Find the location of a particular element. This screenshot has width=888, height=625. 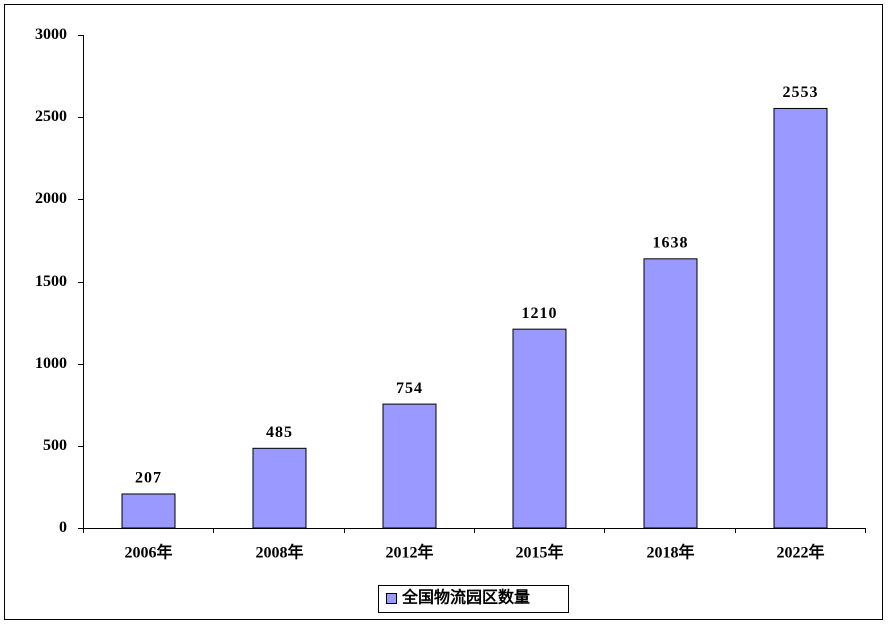

data-label: 754 is located at coordinates (409, 388).